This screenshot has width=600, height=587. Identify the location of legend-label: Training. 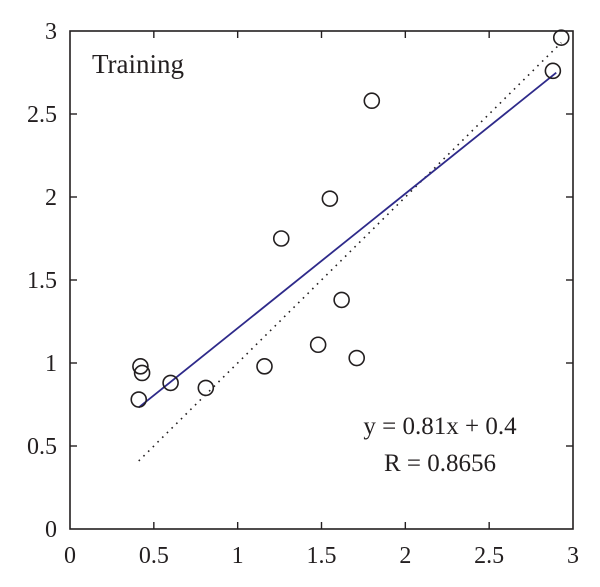
(138, 64).